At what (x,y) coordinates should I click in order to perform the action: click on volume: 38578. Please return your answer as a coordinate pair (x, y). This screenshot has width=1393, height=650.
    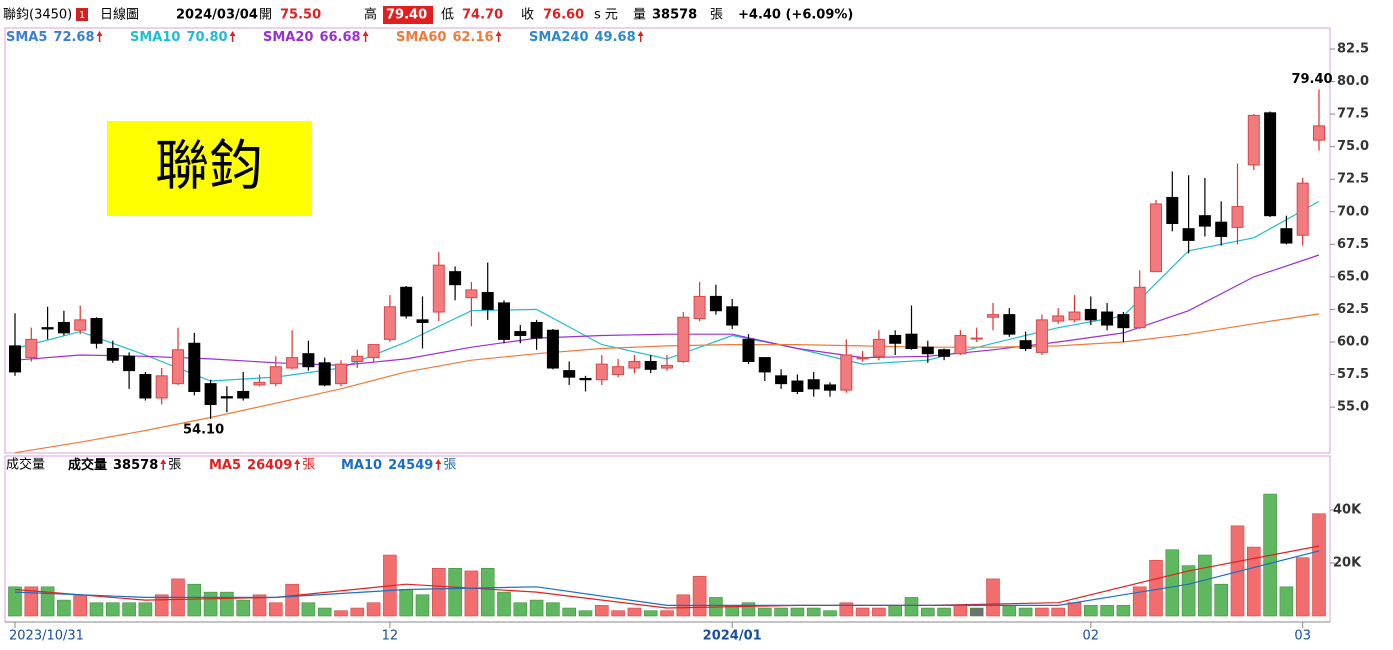
    Looking at the image, I should click on (674, 15).